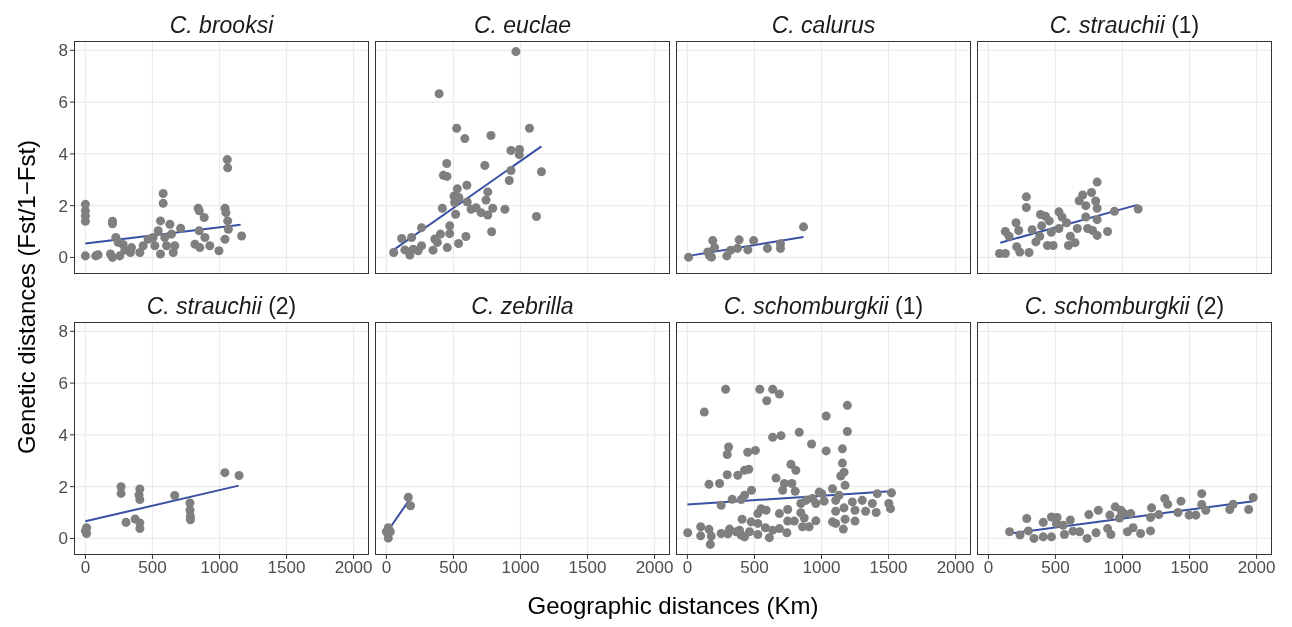 This screenshot has width=1292, height=627. Describe the element at coordinates (823, 25) in the screenshot. I see `chart-title: C. calurus` at that location.